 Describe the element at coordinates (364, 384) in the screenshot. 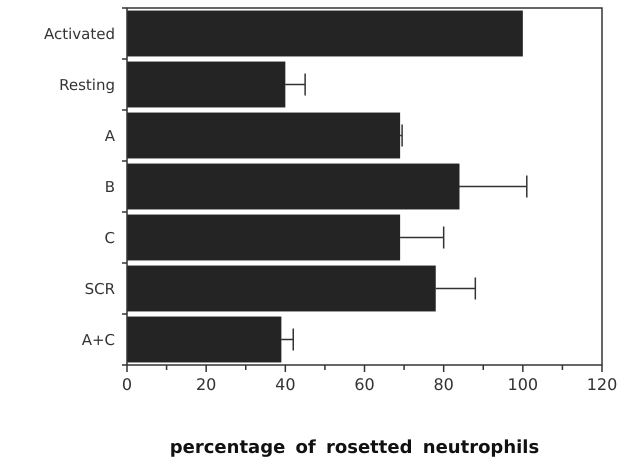

I see `x-tick-label: 60` at that location.